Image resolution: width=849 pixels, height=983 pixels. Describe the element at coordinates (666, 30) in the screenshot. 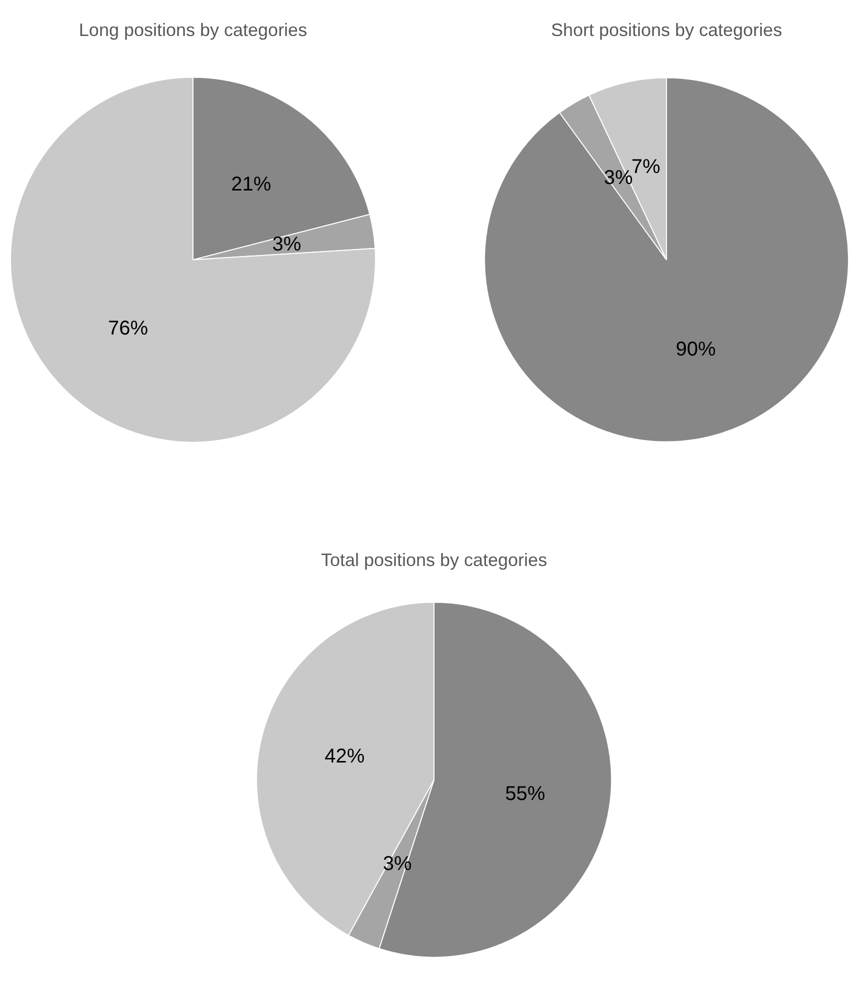

I see `chart-title: Short positions by categories` at that location.